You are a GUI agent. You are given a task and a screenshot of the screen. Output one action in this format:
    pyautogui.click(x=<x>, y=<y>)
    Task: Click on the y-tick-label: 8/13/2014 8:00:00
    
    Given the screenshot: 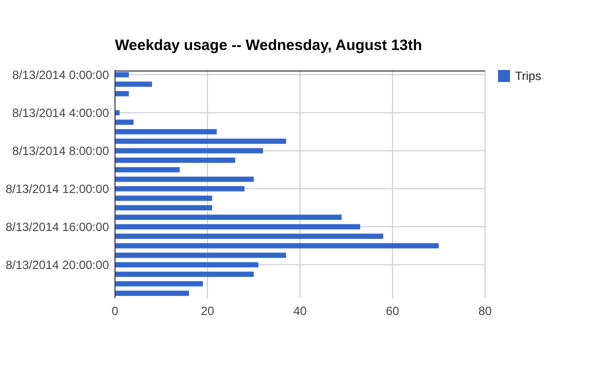 What is the action you would take?
    pyautogui.click(x=61, y=151)
    